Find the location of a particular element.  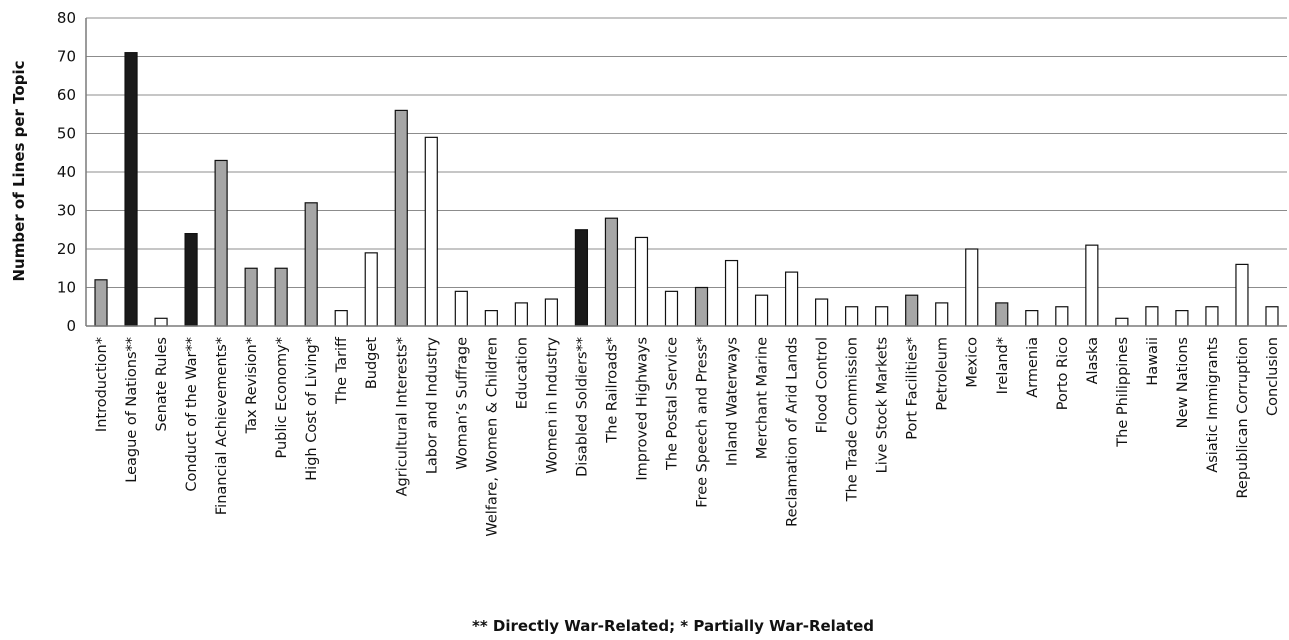

category-label: Welfare, Women & Children is located at coordinates (492, 437).